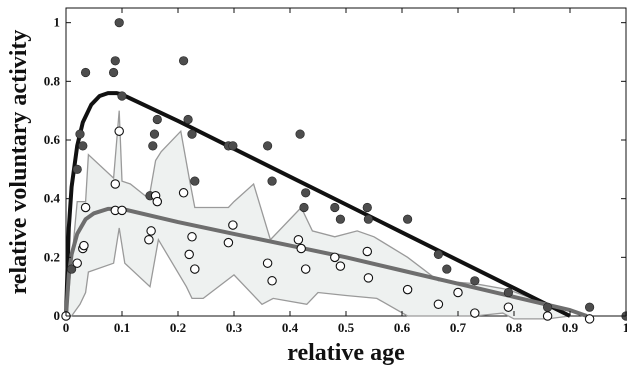  What do you see at coordinates (52, 139) in the screenshot?
I see `y-tick-label: 0.6` at bounding box center [52, 139].